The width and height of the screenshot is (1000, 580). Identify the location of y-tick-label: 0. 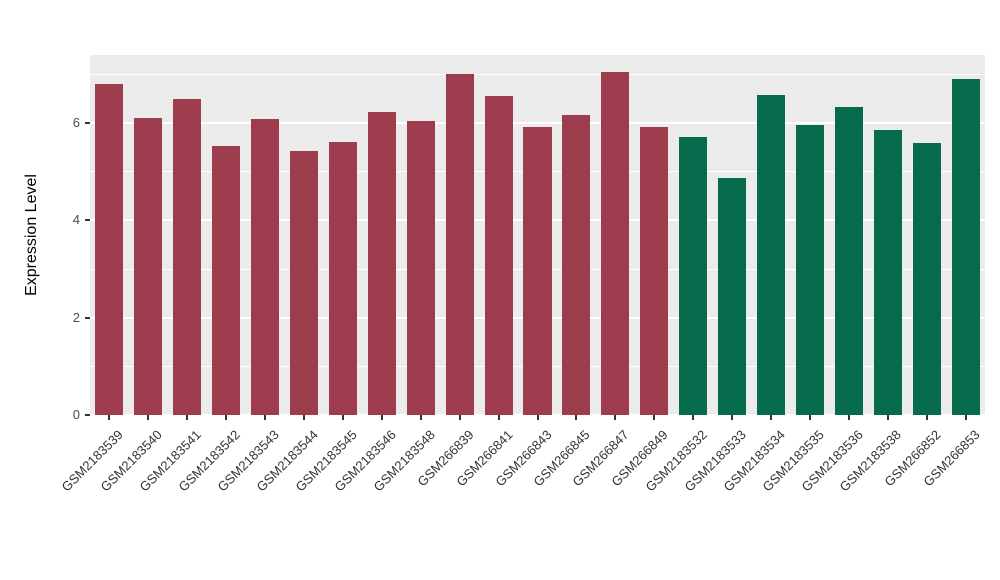
(76, 414).